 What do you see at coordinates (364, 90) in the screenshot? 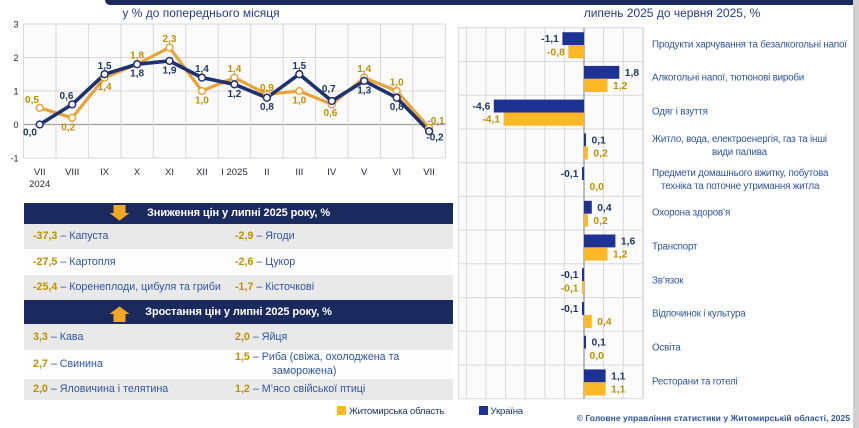
I see `svg-text: 1,3` at bounding box center [364, 90].